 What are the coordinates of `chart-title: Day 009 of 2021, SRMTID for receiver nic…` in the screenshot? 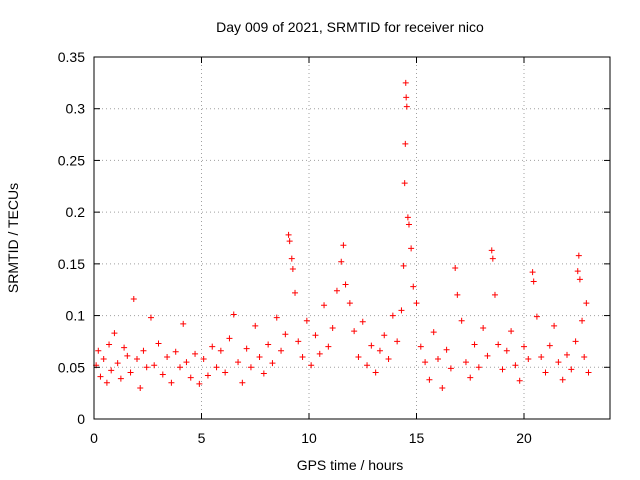 It's located at (350, 27).